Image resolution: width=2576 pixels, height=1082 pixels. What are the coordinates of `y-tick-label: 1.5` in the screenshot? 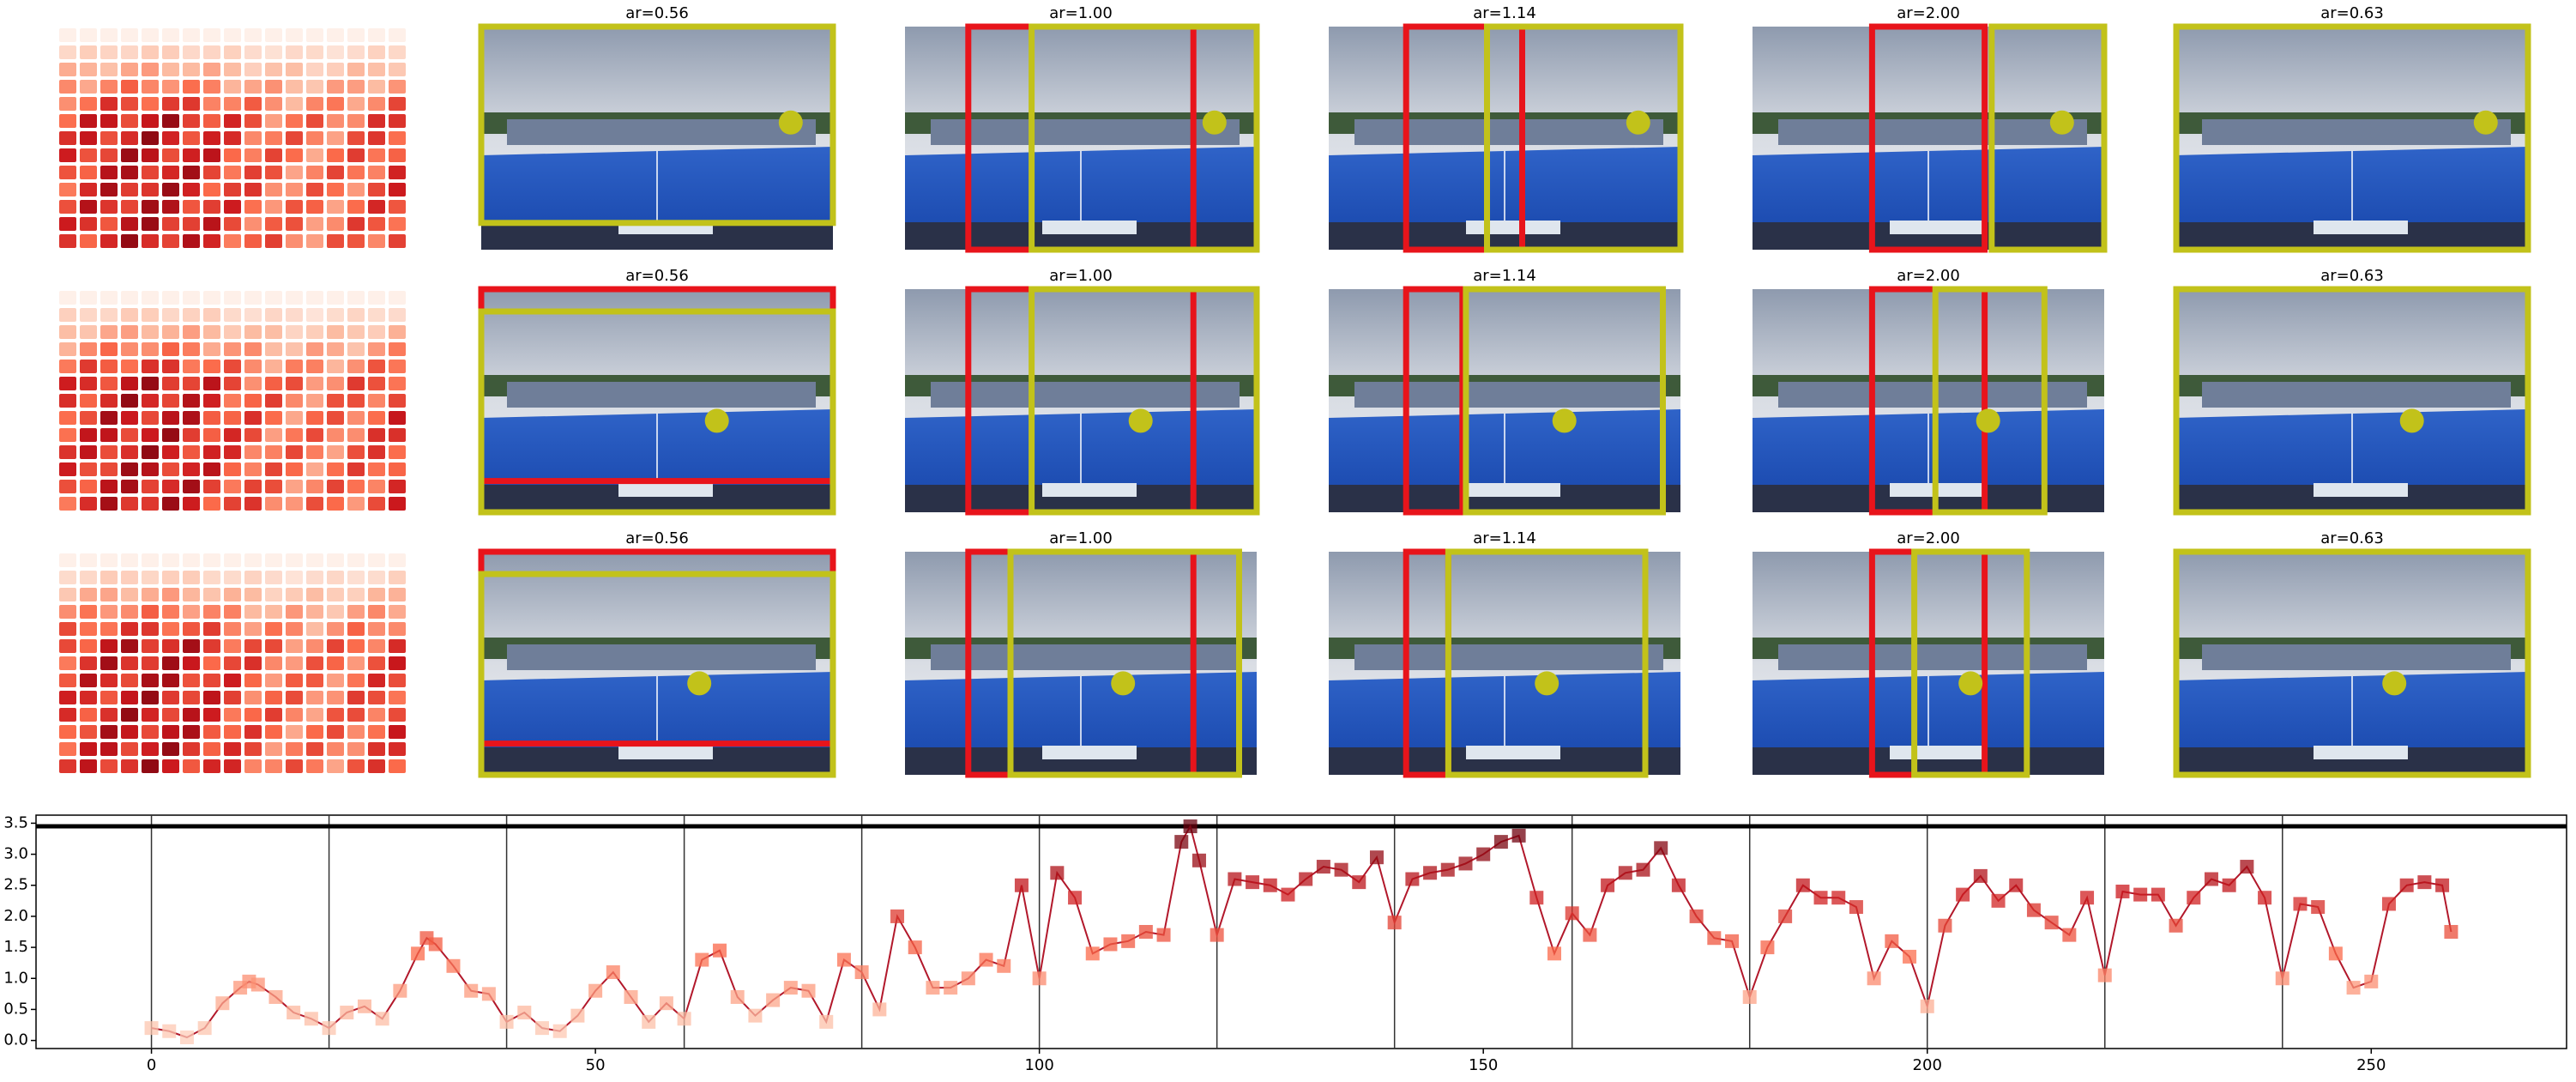 It's located at (15, 947).